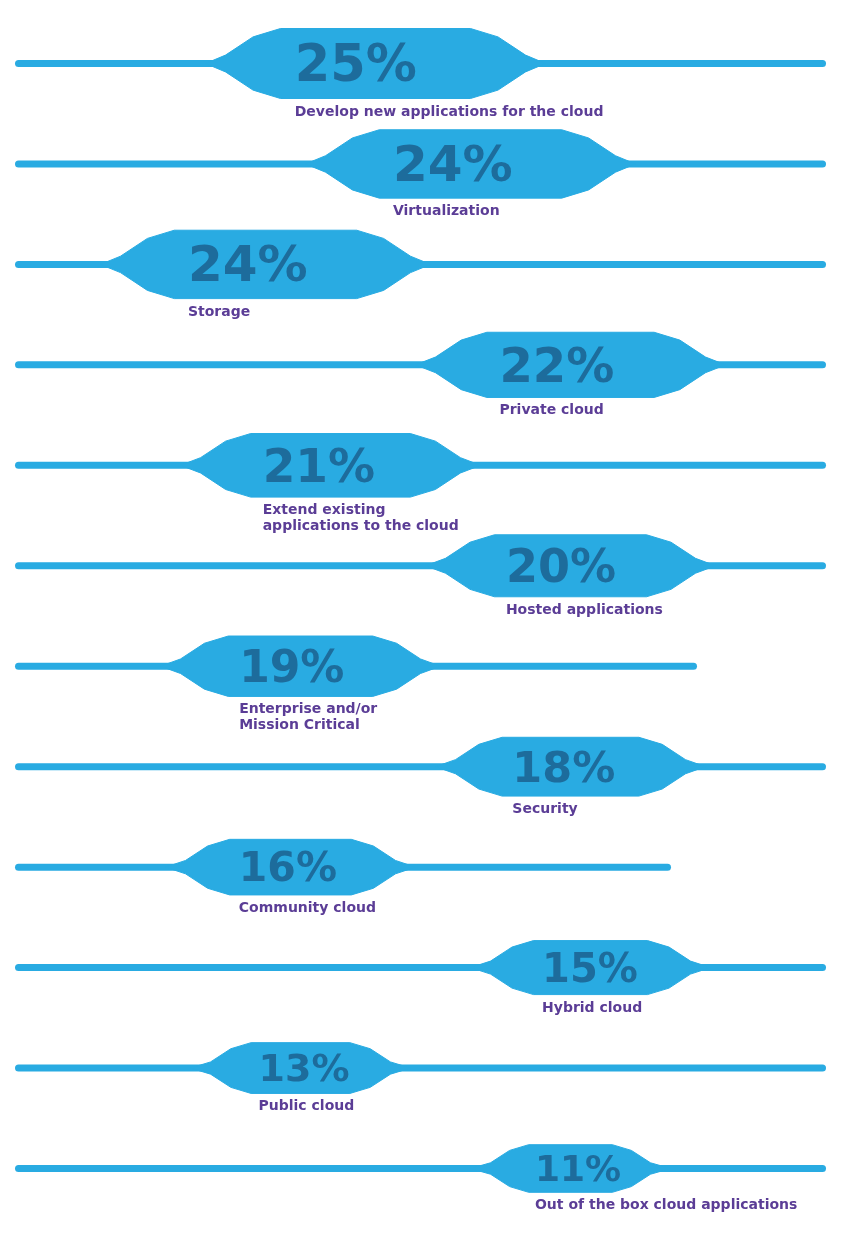 The height and width of the screenshot is (1233, 854). I want to click on category-label: Enterprise and/or Mission Critical, so click(308, 716).